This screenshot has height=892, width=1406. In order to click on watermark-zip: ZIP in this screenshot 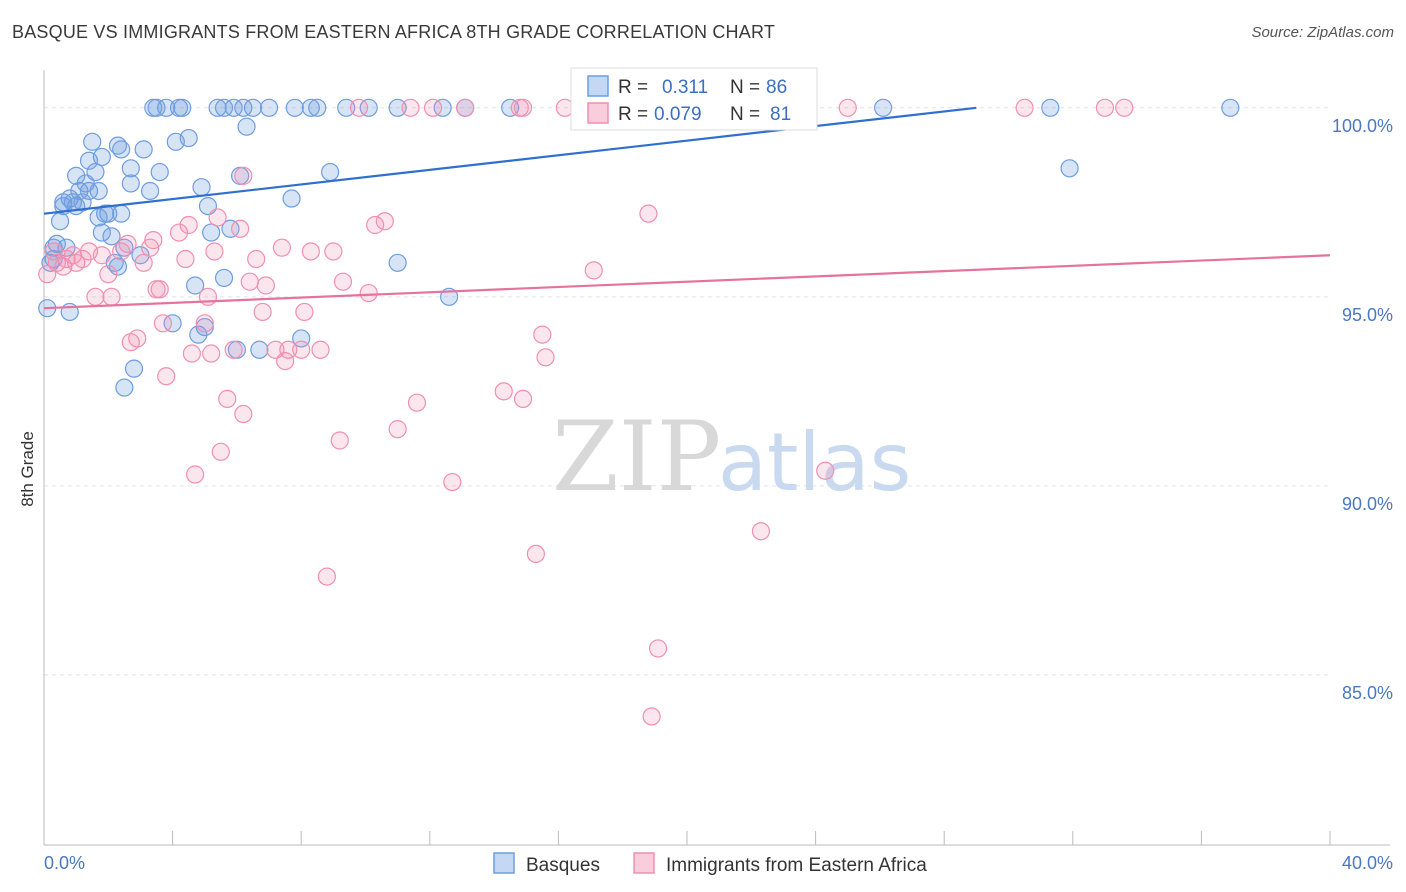, I will do `click(636, 457)`.